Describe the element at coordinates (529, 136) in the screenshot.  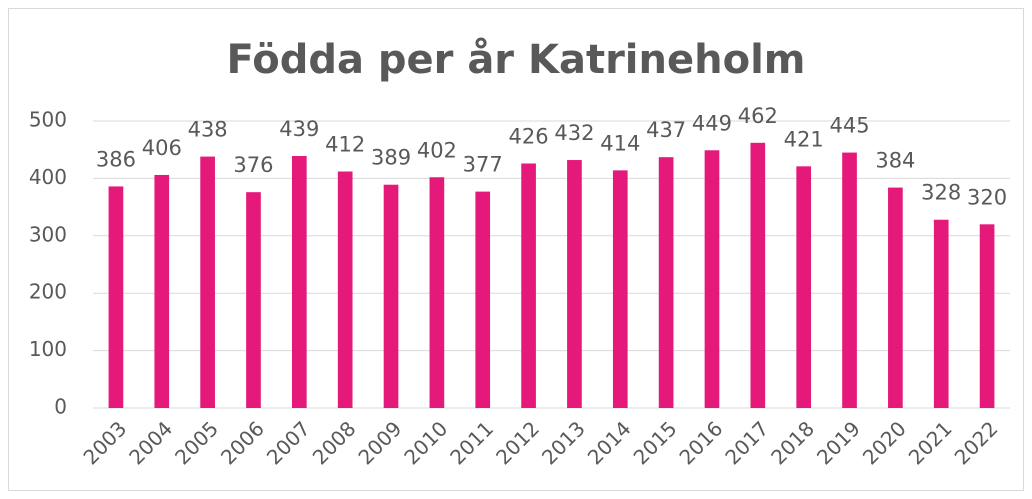
I see `data-label: 426` at that location.